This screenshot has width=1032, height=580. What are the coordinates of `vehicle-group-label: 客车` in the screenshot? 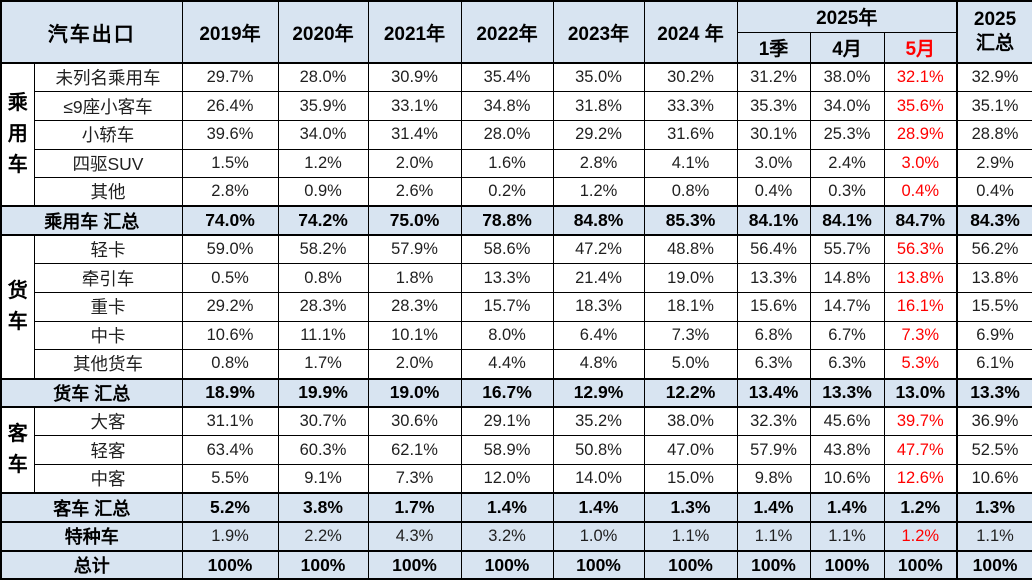 It's located at (17, 450).